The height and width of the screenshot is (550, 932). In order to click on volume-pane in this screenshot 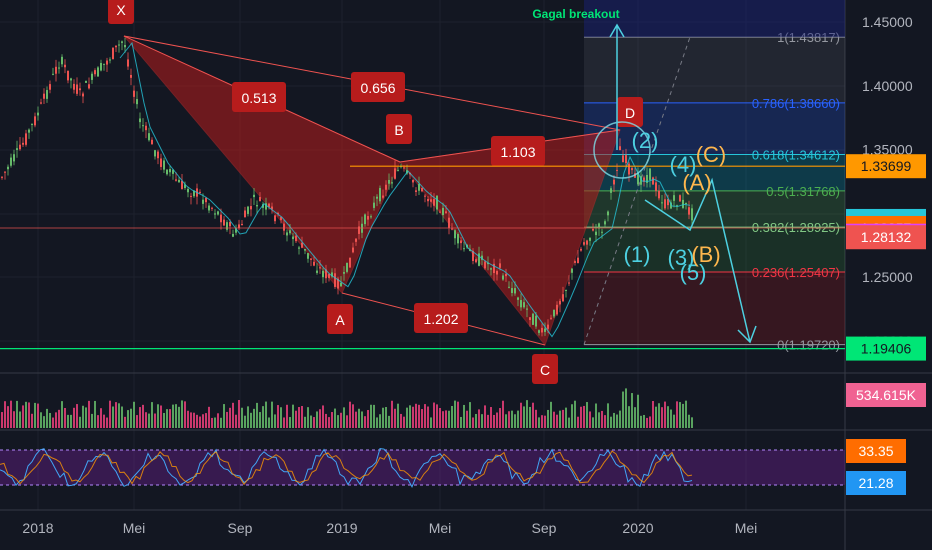, I will do `click(347, 408)`.